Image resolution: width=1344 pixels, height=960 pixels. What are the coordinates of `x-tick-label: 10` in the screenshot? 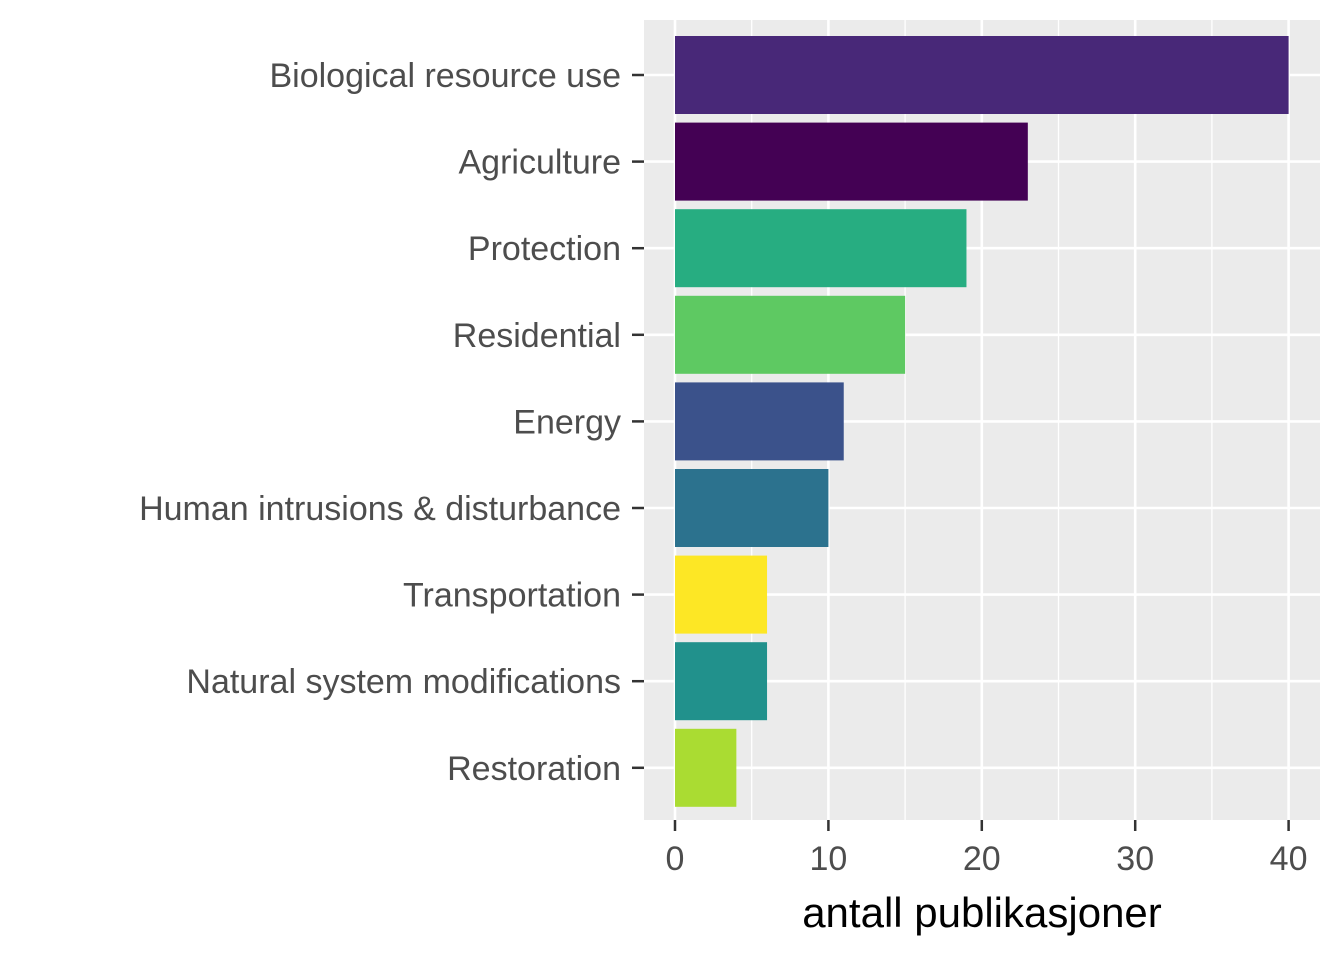 It's located at (828, 859).